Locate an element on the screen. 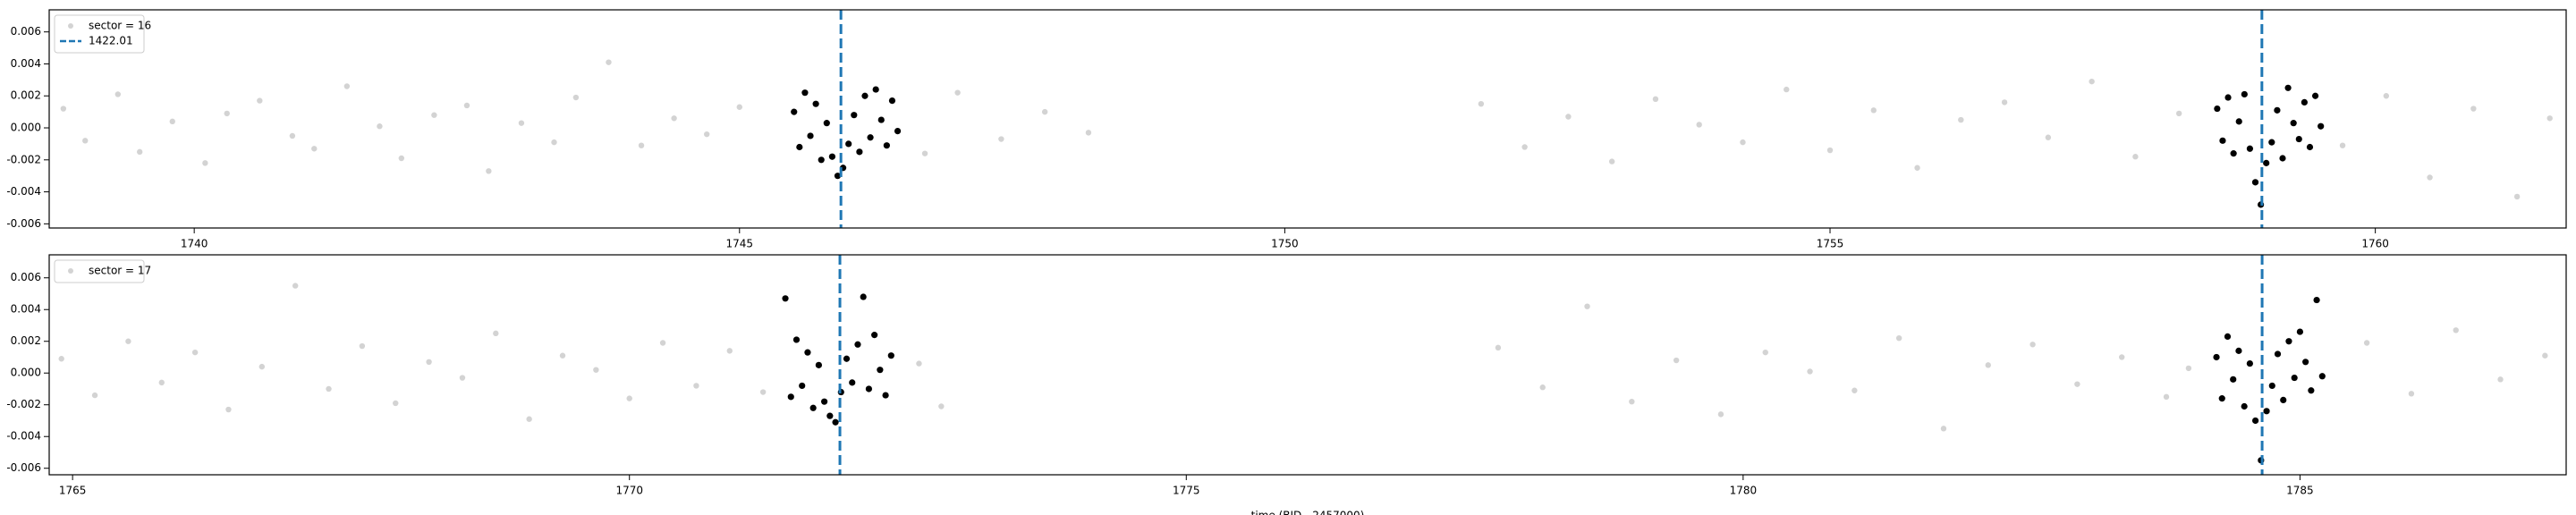 The width and height of the screenshot is (2576, 515). y-tick-label: 0.002 is located at coordinates (26, 340).